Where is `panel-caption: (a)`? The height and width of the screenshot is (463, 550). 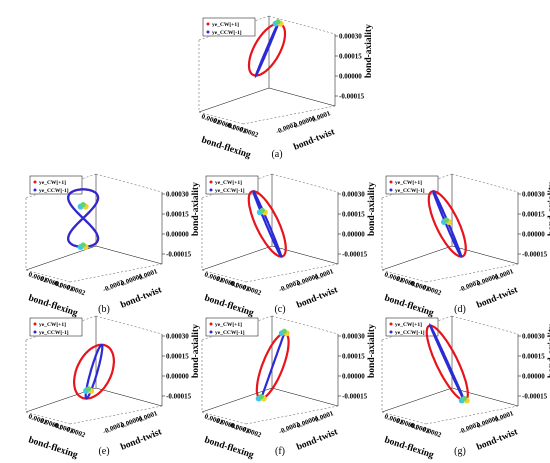 panel-caption: (a) is located at coordinates (276, 154).